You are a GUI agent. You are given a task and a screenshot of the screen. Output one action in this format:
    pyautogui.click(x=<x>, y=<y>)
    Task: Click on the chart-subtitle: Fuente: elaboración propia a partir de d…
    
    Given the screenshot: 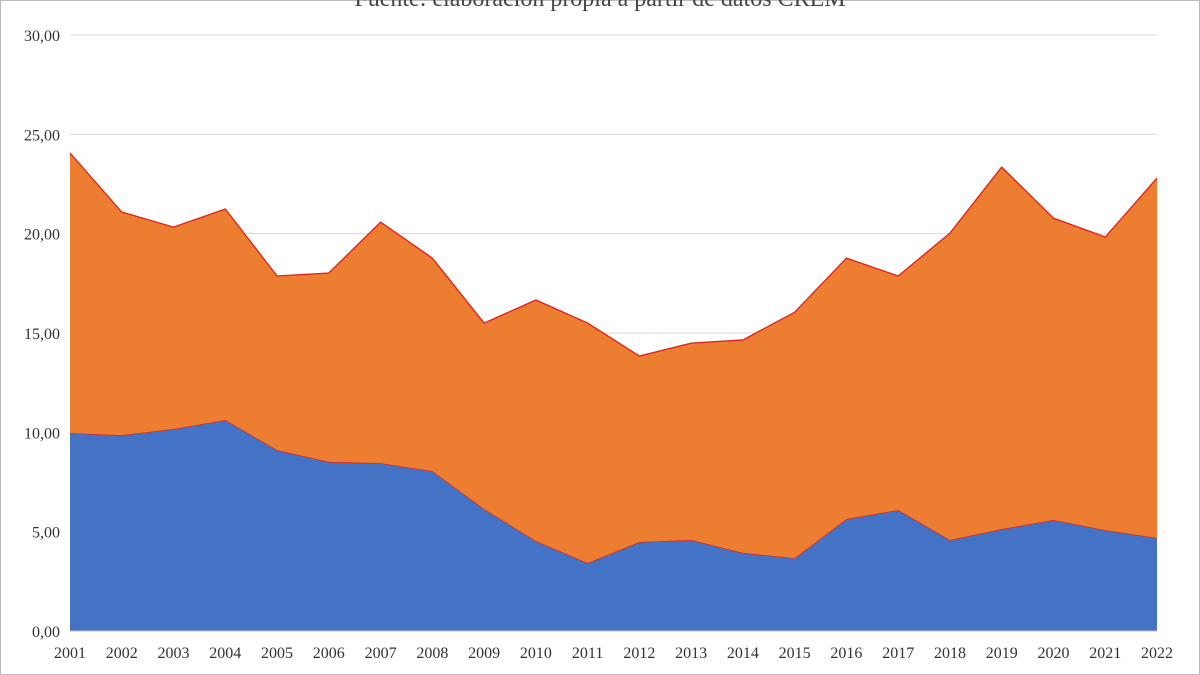 What is the action you would take?
    pyautogui.click(x=600, y=6)
    